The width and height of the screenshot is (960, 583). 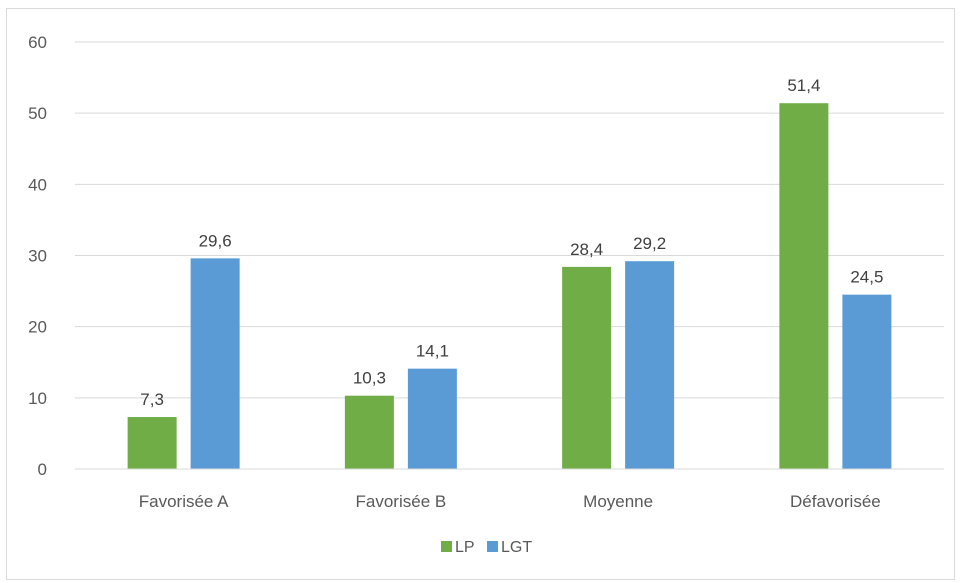 I want to click on x-tick-label: Favorisée A, so click(x=184, y=501).